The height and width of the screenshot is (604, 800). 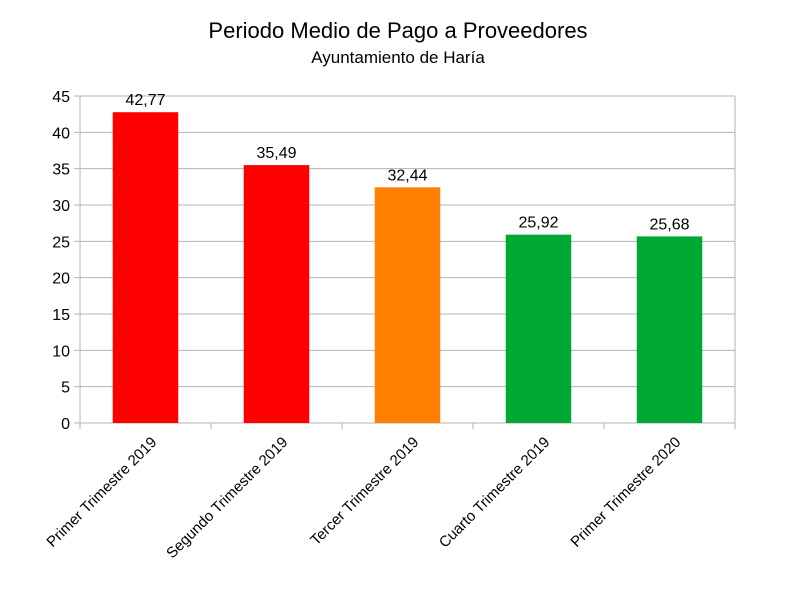 What do you see at coordinates (61, 206) in the screenshot?
I see `y-tick-label-6: 30` at bounding box center [61, 206].